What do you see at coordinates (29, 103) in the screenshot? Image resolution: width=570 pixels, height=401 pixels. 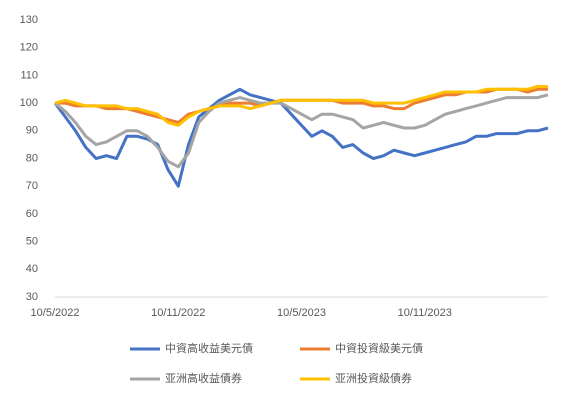 I see `y-tick-label: 100` at bounding box center [29, 103].